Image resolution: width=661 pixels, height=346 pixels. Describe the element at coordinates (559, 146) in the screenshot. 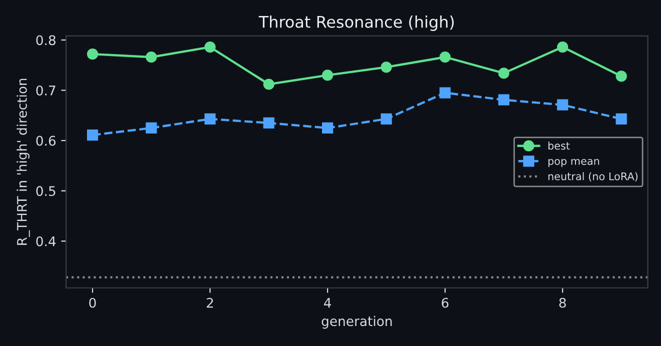

I see `legend-label: best` at that location.